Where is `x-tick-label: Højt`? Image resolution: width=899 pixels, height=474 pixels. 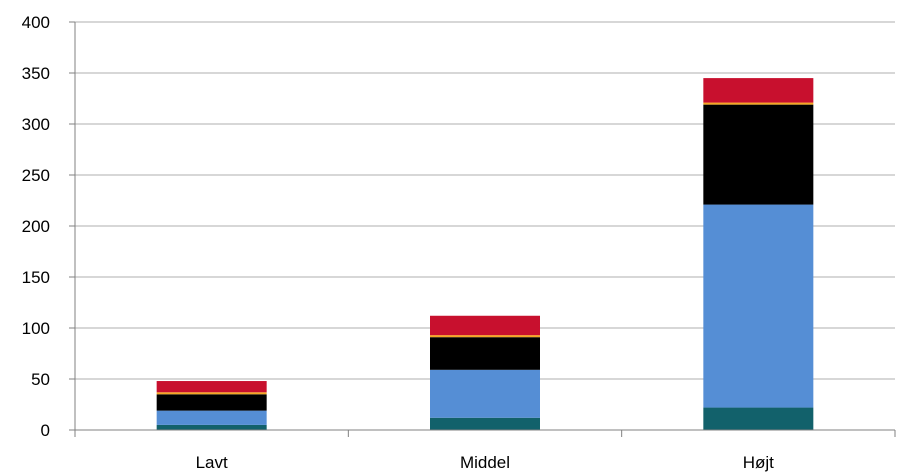 x-tick-label: Højt is located at coordinates (758, 462).